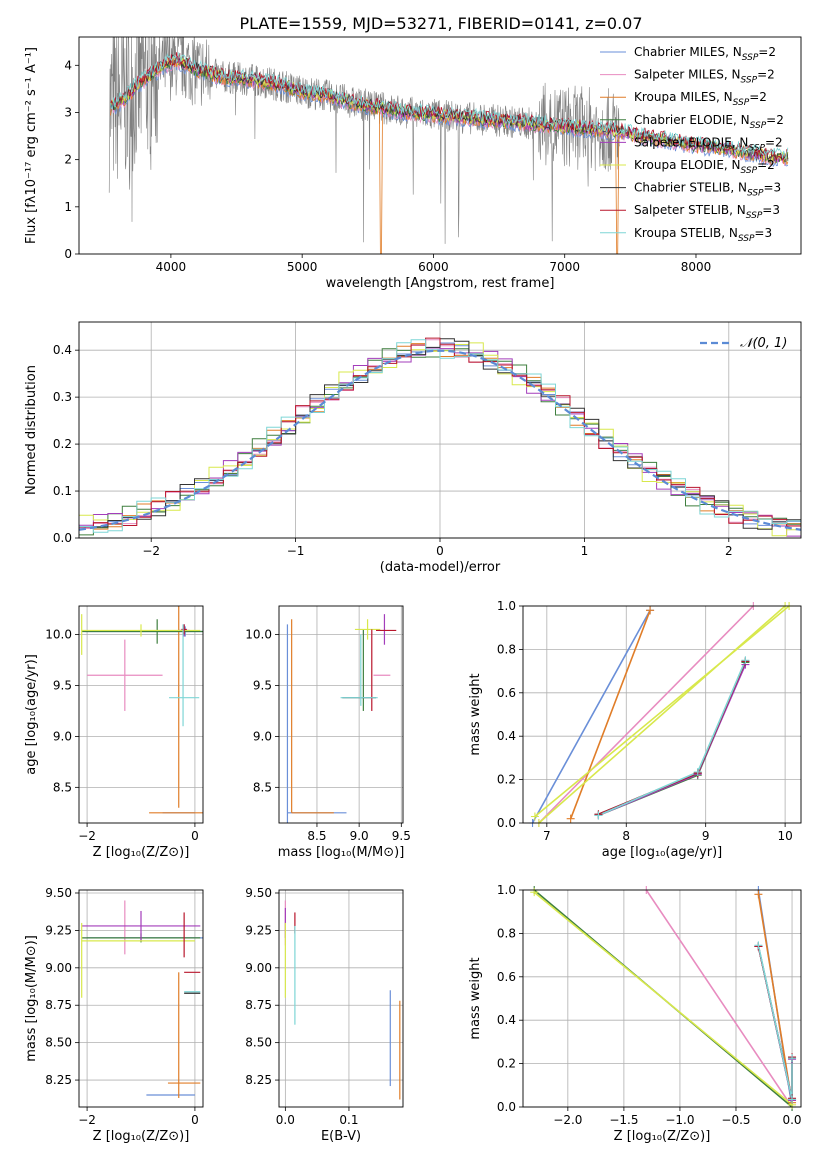  I want to click on y-tick-label: 8.50, so click(58, 1043).